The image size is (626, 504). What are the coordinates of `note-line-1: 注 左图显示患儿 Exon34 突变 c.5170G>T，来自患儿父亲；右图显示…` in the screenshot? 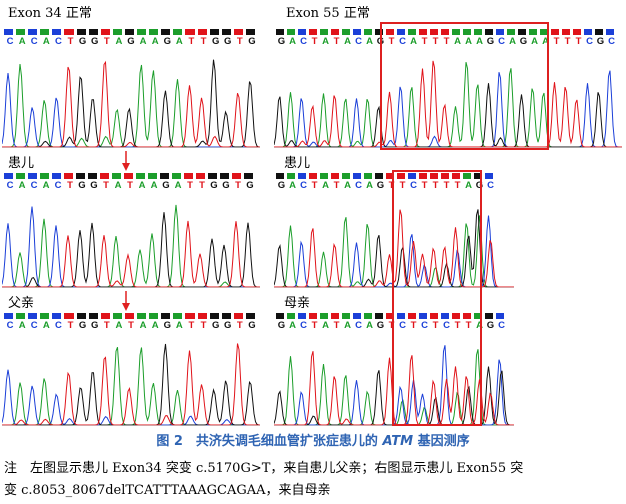 It's located at (264, 468).